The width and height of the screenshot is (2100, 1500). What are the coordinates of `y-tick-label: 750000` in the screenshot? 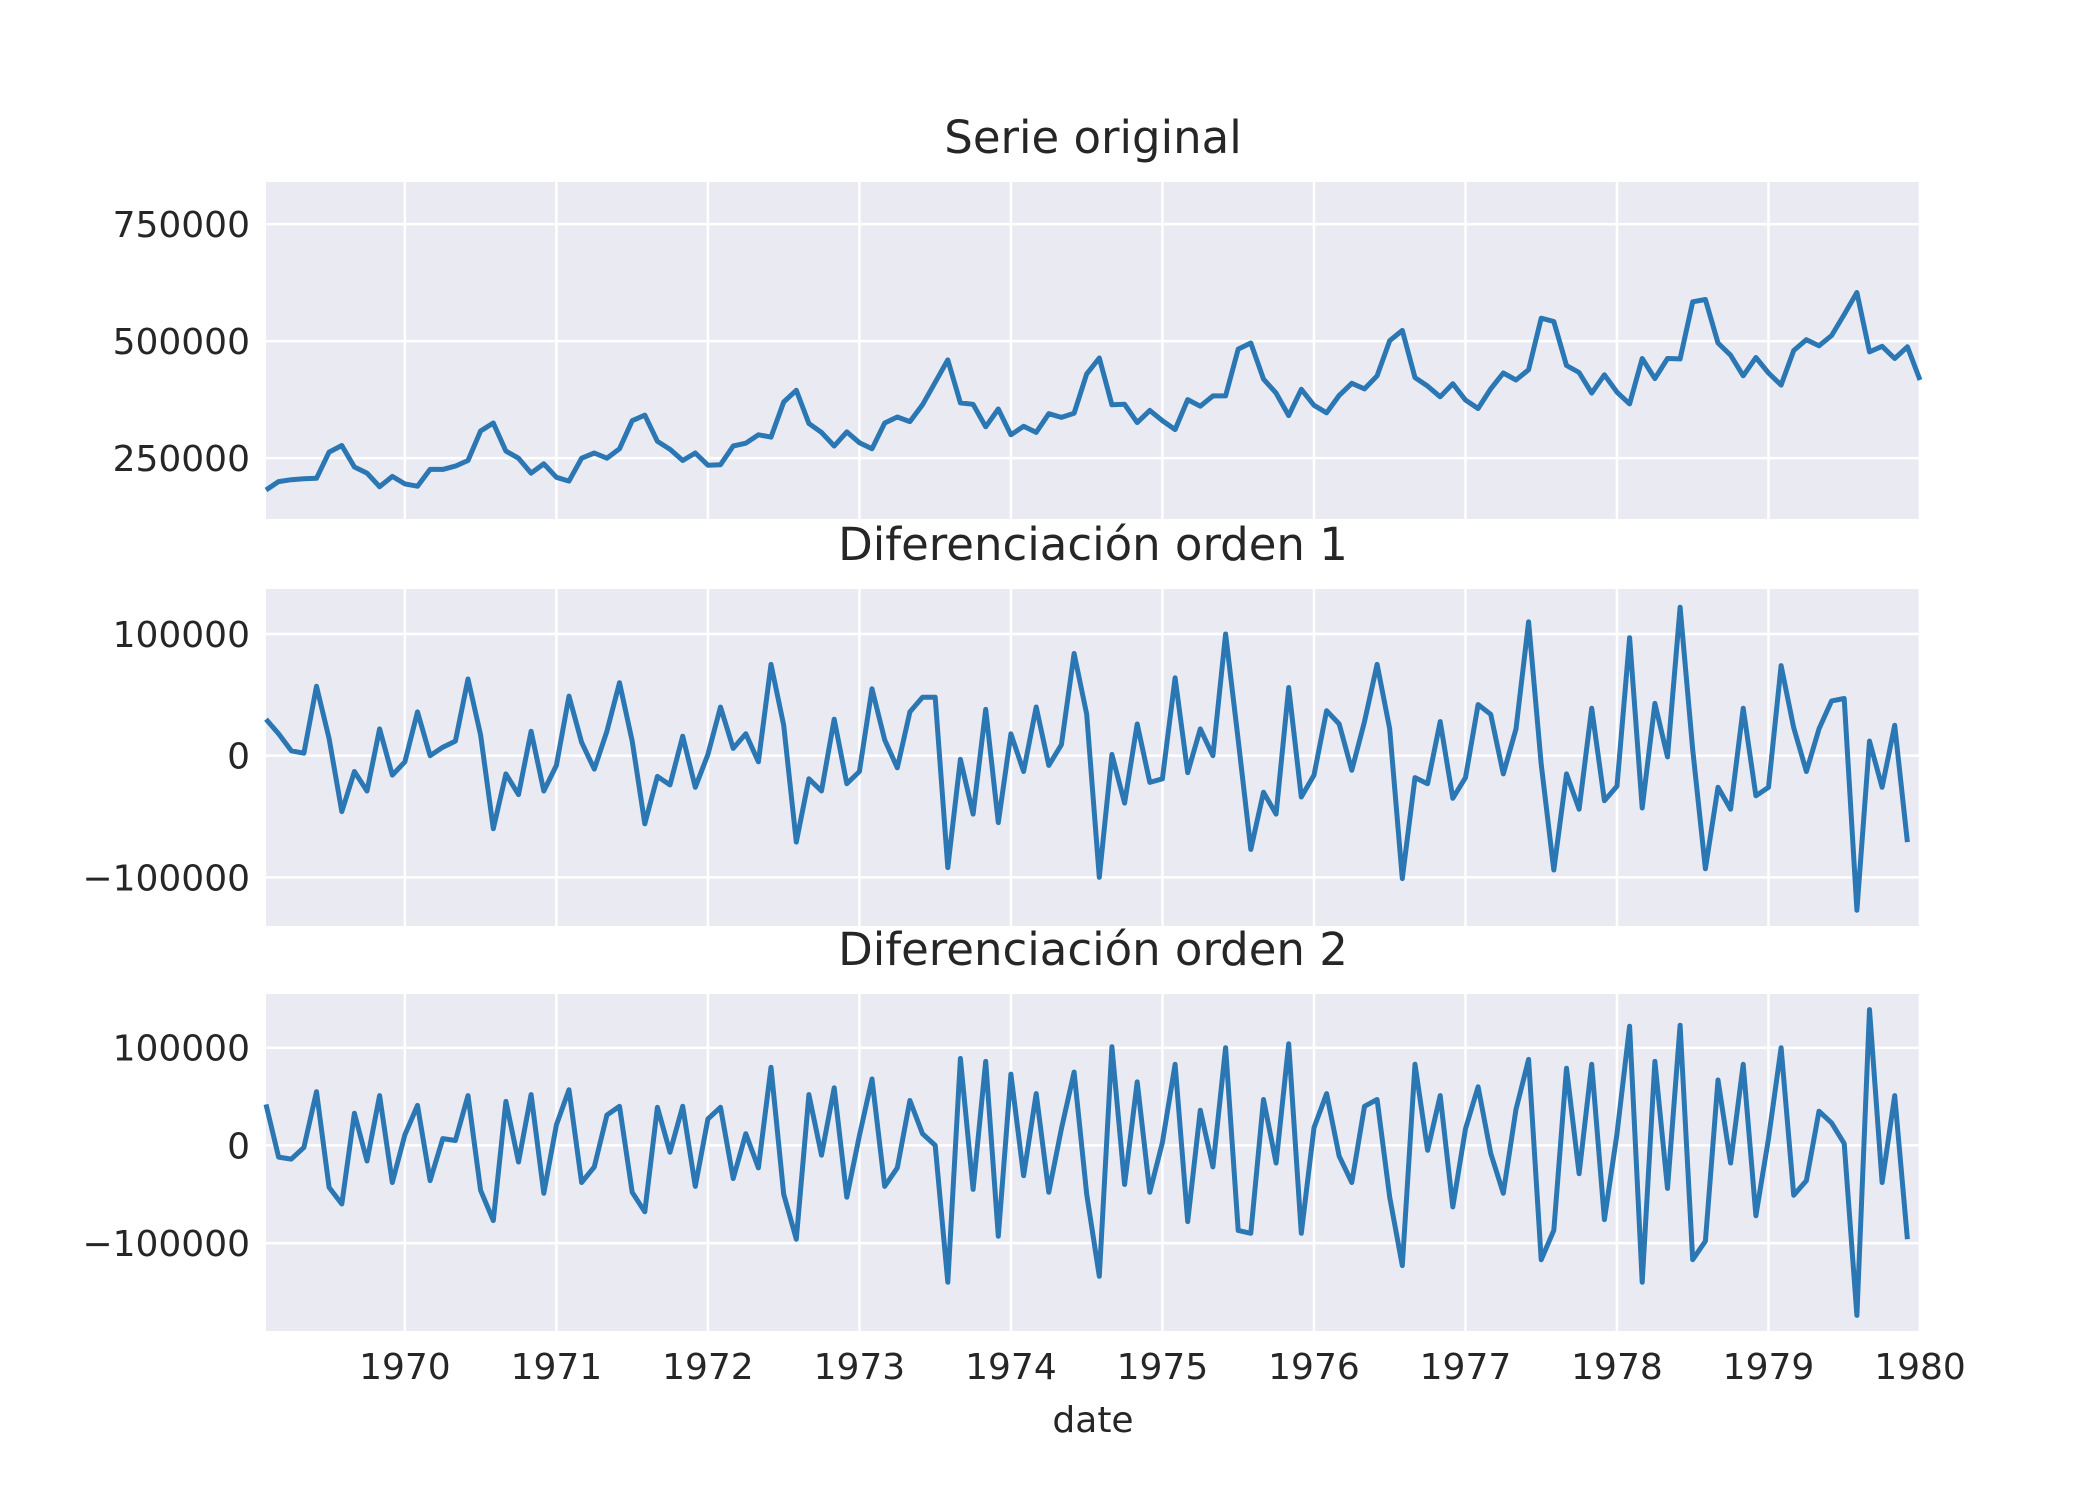 It's located at (181, 225).